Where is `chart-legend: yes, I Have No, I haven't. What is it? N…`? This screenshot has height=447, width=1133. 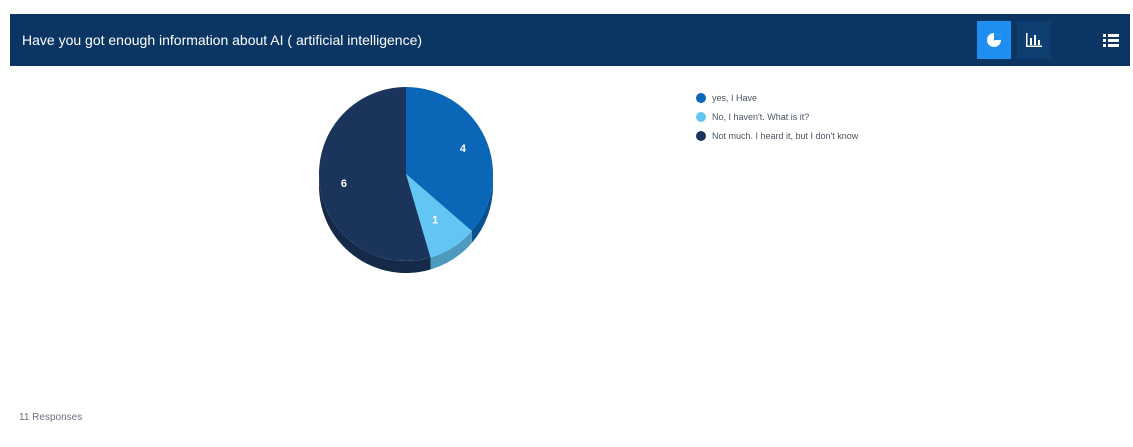 chart-legend: yes, I Have No, I haven't. What is it? N… is located at coordinates (777, 116).